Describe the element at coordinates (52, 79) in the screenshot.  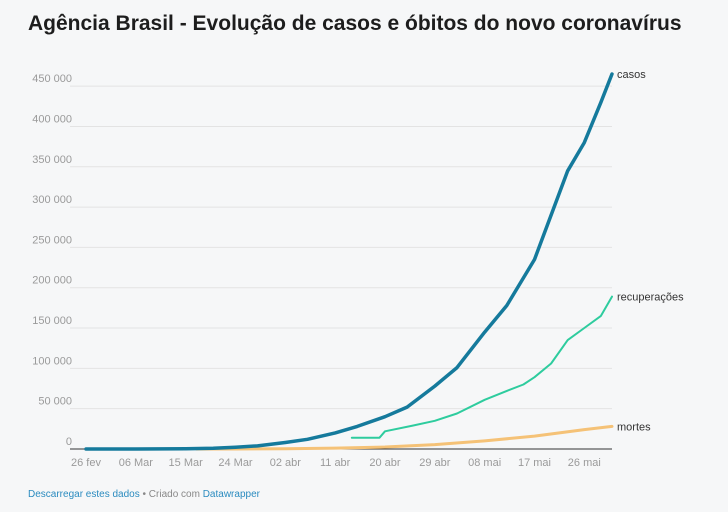
I see `y-tick-label: 450 000` at that location.